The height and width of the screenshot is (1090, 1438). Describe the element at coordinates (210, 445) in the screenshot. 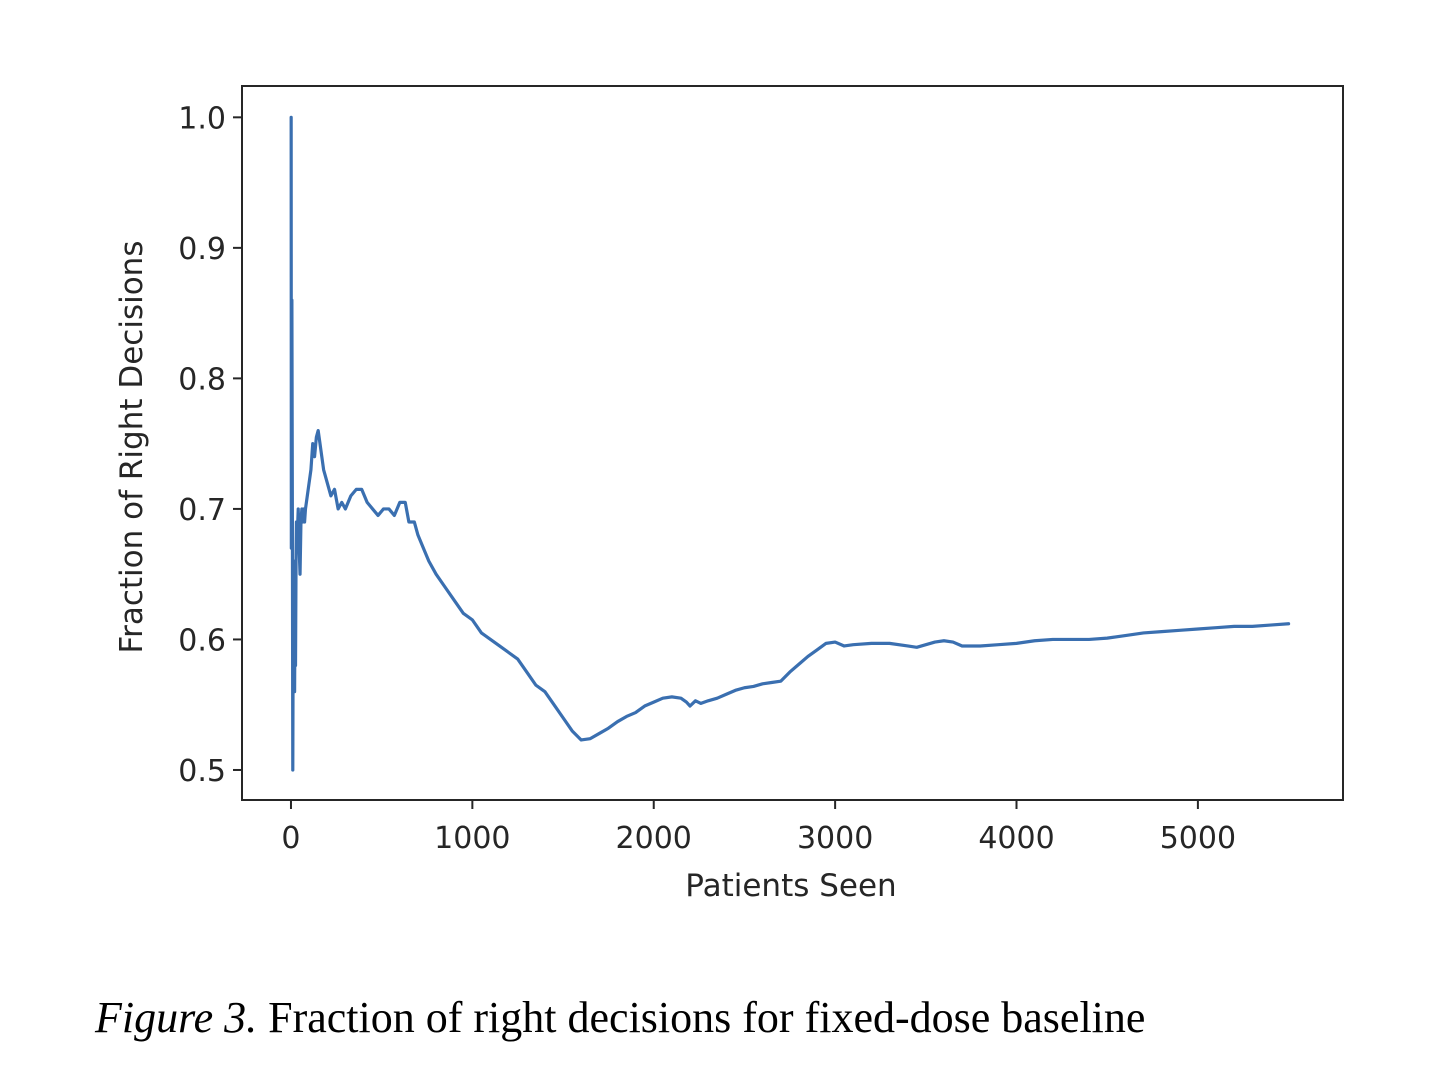

I see `y-axis: 0.5 0.6 0.7 0.8 0.9 1.0` at that location.